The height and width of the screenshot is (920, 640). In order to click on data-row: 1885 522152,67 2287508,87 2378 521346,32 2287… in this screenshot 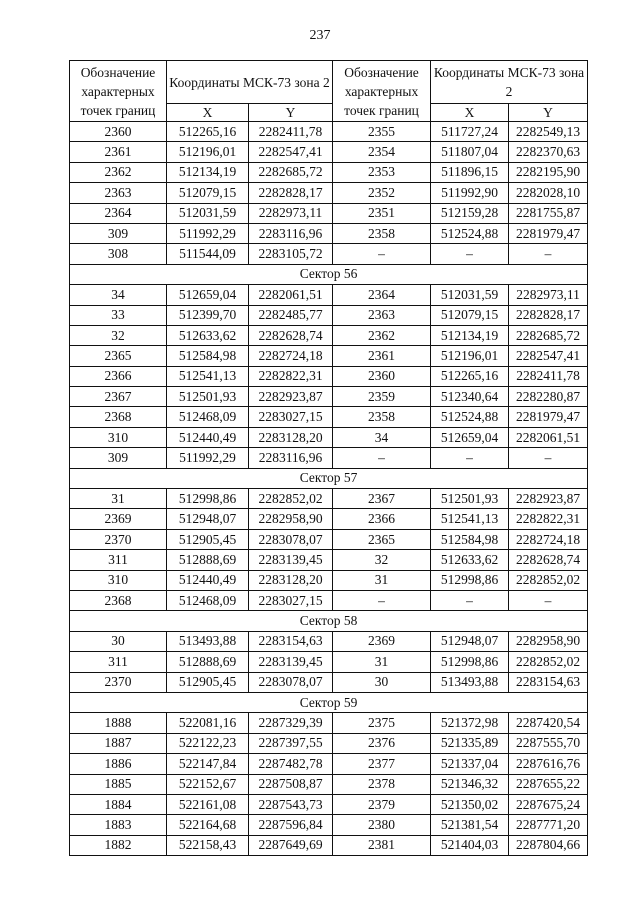, I will do `click(329, 784)`.